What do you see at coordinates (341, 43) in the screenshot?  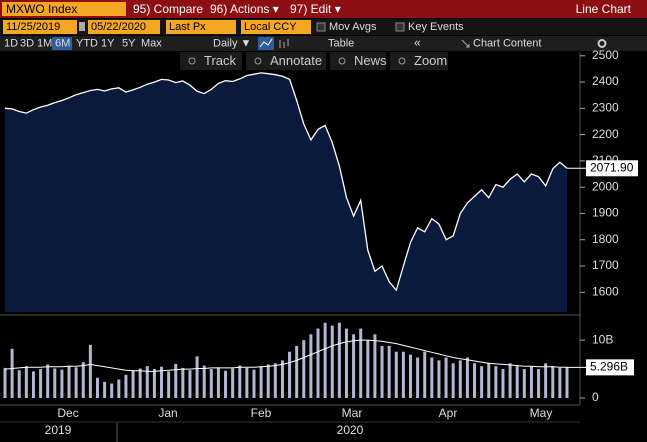 I see `table-button: Table` at bounding box center [341, 43].